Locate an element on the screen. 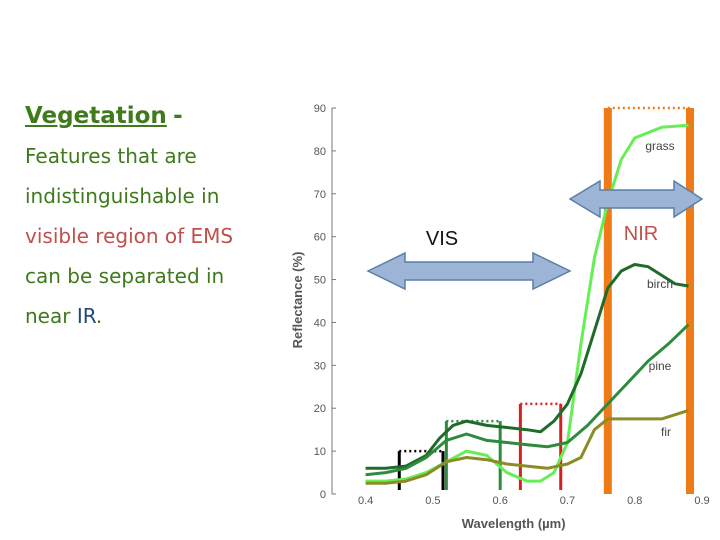 This screenshot has width=720, height=540. vis-label: VIS is located at coordinates (442, 239).